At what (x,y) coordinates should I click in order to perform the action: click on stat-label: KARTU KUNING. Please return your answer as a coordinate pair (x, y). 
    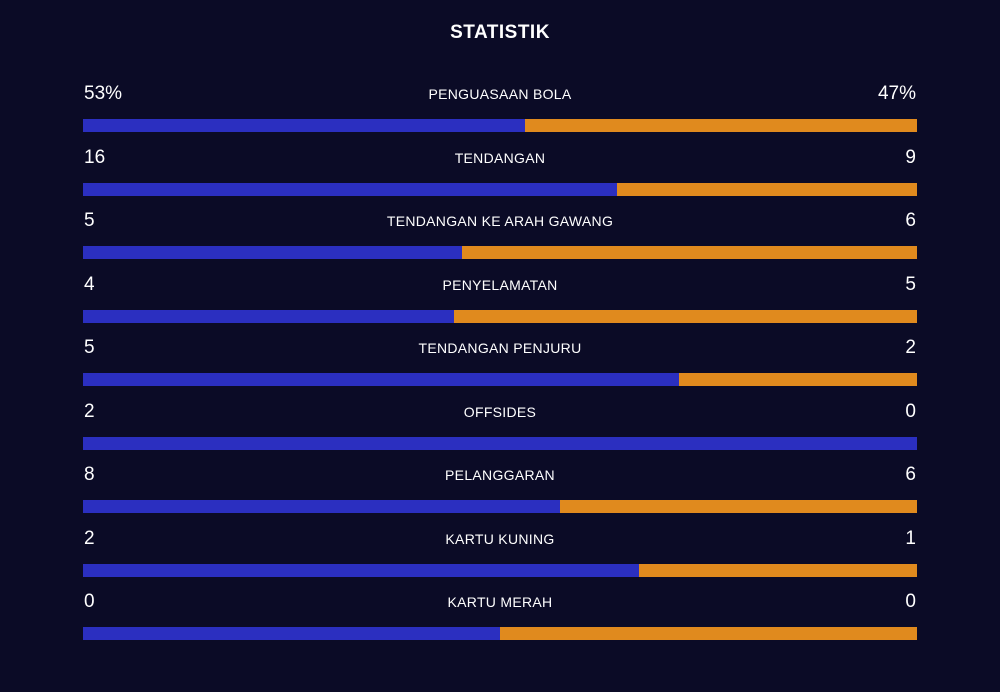
    Looking at the image, I should click on (500, 538).